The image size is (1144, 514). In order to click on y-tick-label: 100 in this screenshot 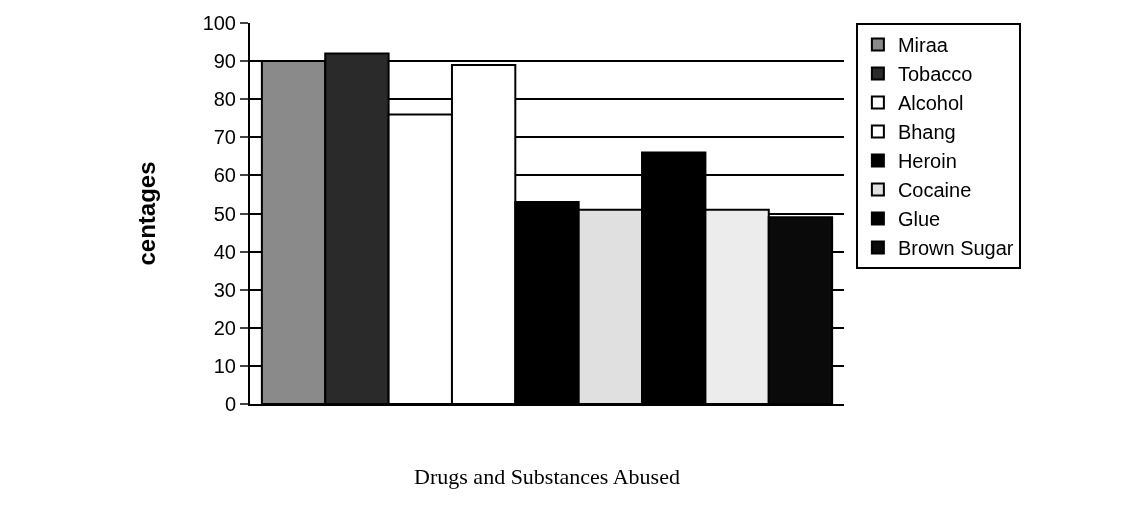, I will do `click(219, 23)`.